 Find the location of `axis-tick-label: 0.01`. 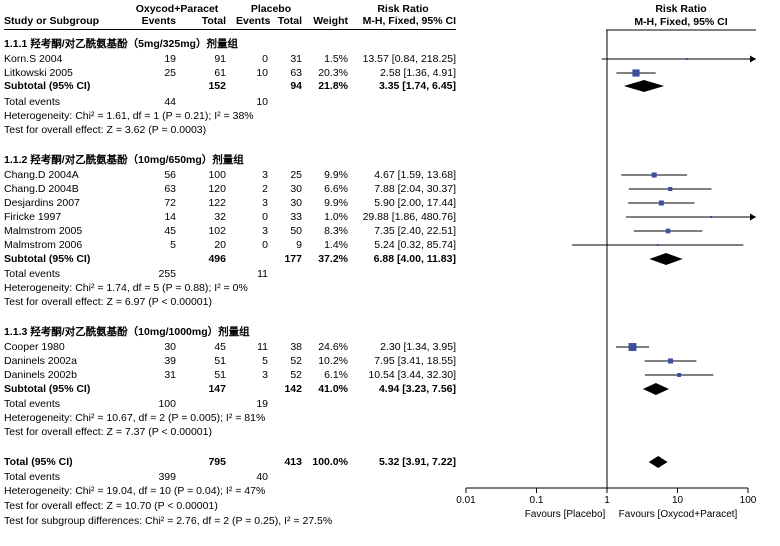

axis-tick-label: 0.01 is located at coordinates (466, 500).